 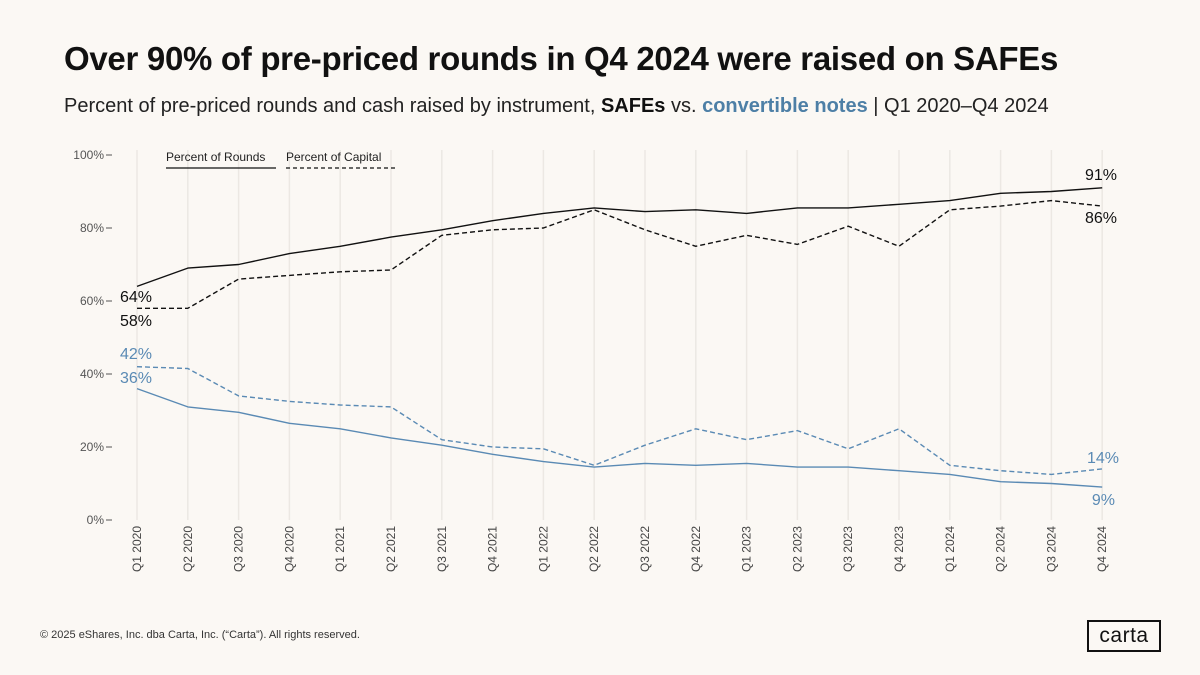 I want to click on series-end-label: 9%, so click(x=1103, y=500).